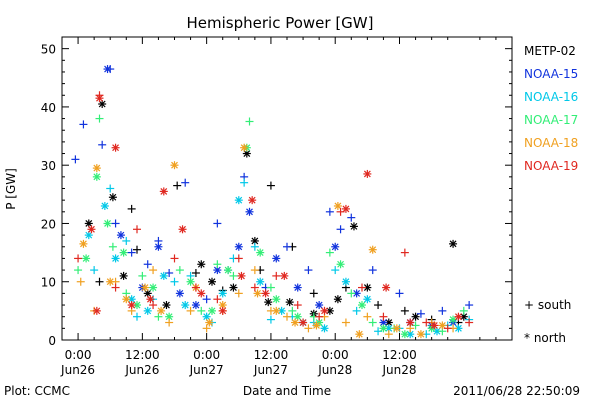 This screenshot has height=400, width=600. I want to click on x-tick-label-date: Jun27, so click(206, 370).